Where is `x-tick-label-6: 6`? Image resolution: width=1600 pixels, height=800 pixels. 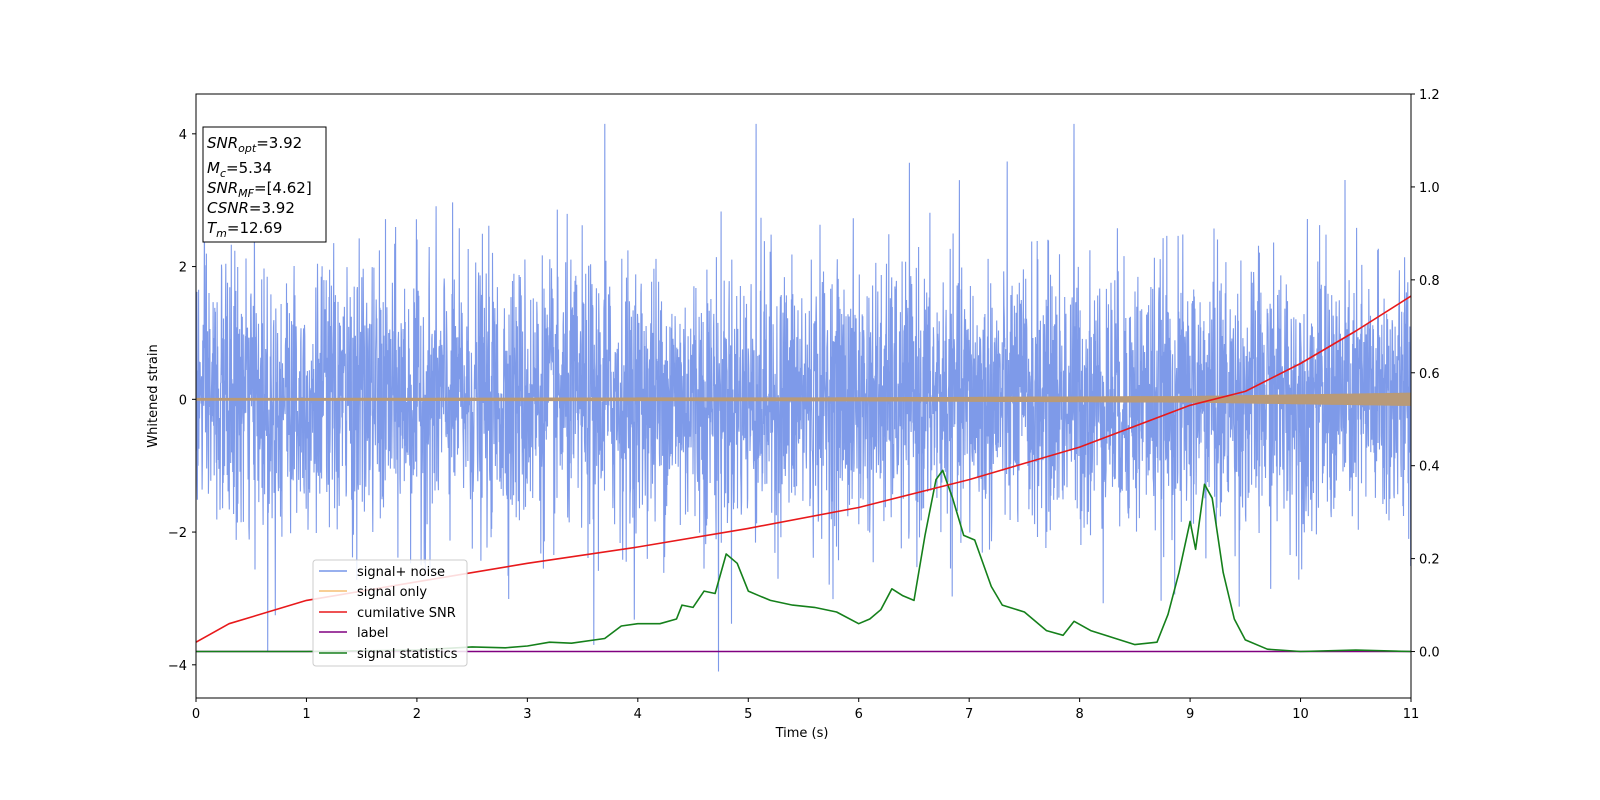 x-tick-label-6: 6 is located at coordinates (859, 714).